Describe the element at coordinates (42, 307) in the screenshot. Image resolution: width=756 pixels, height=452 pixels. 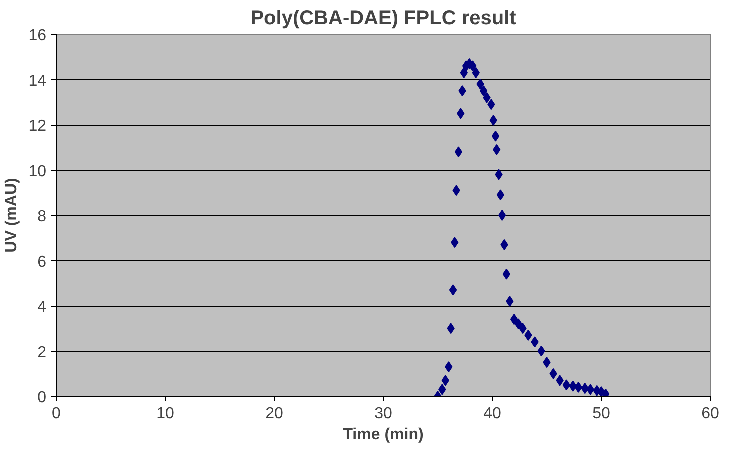
I see `y-tick-label: 4` at that location.